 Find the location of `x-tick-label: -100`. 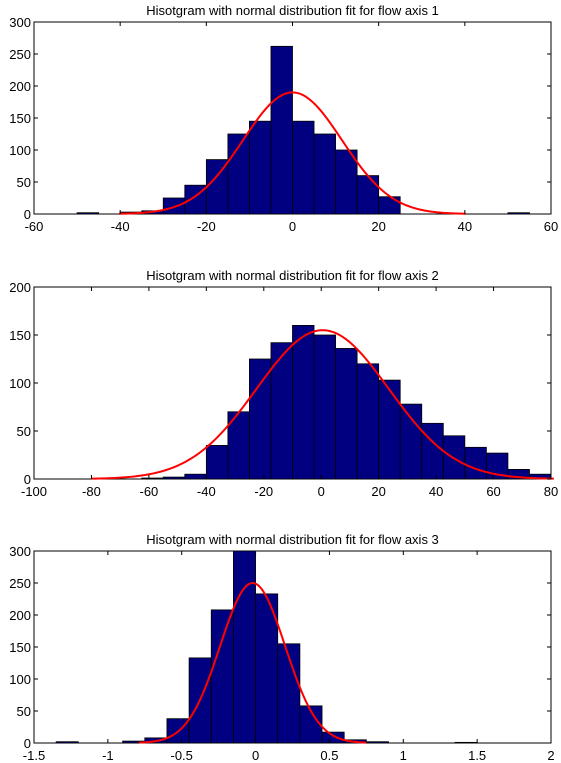

x-tick-label: -100 is located at coordinates (34, 491).